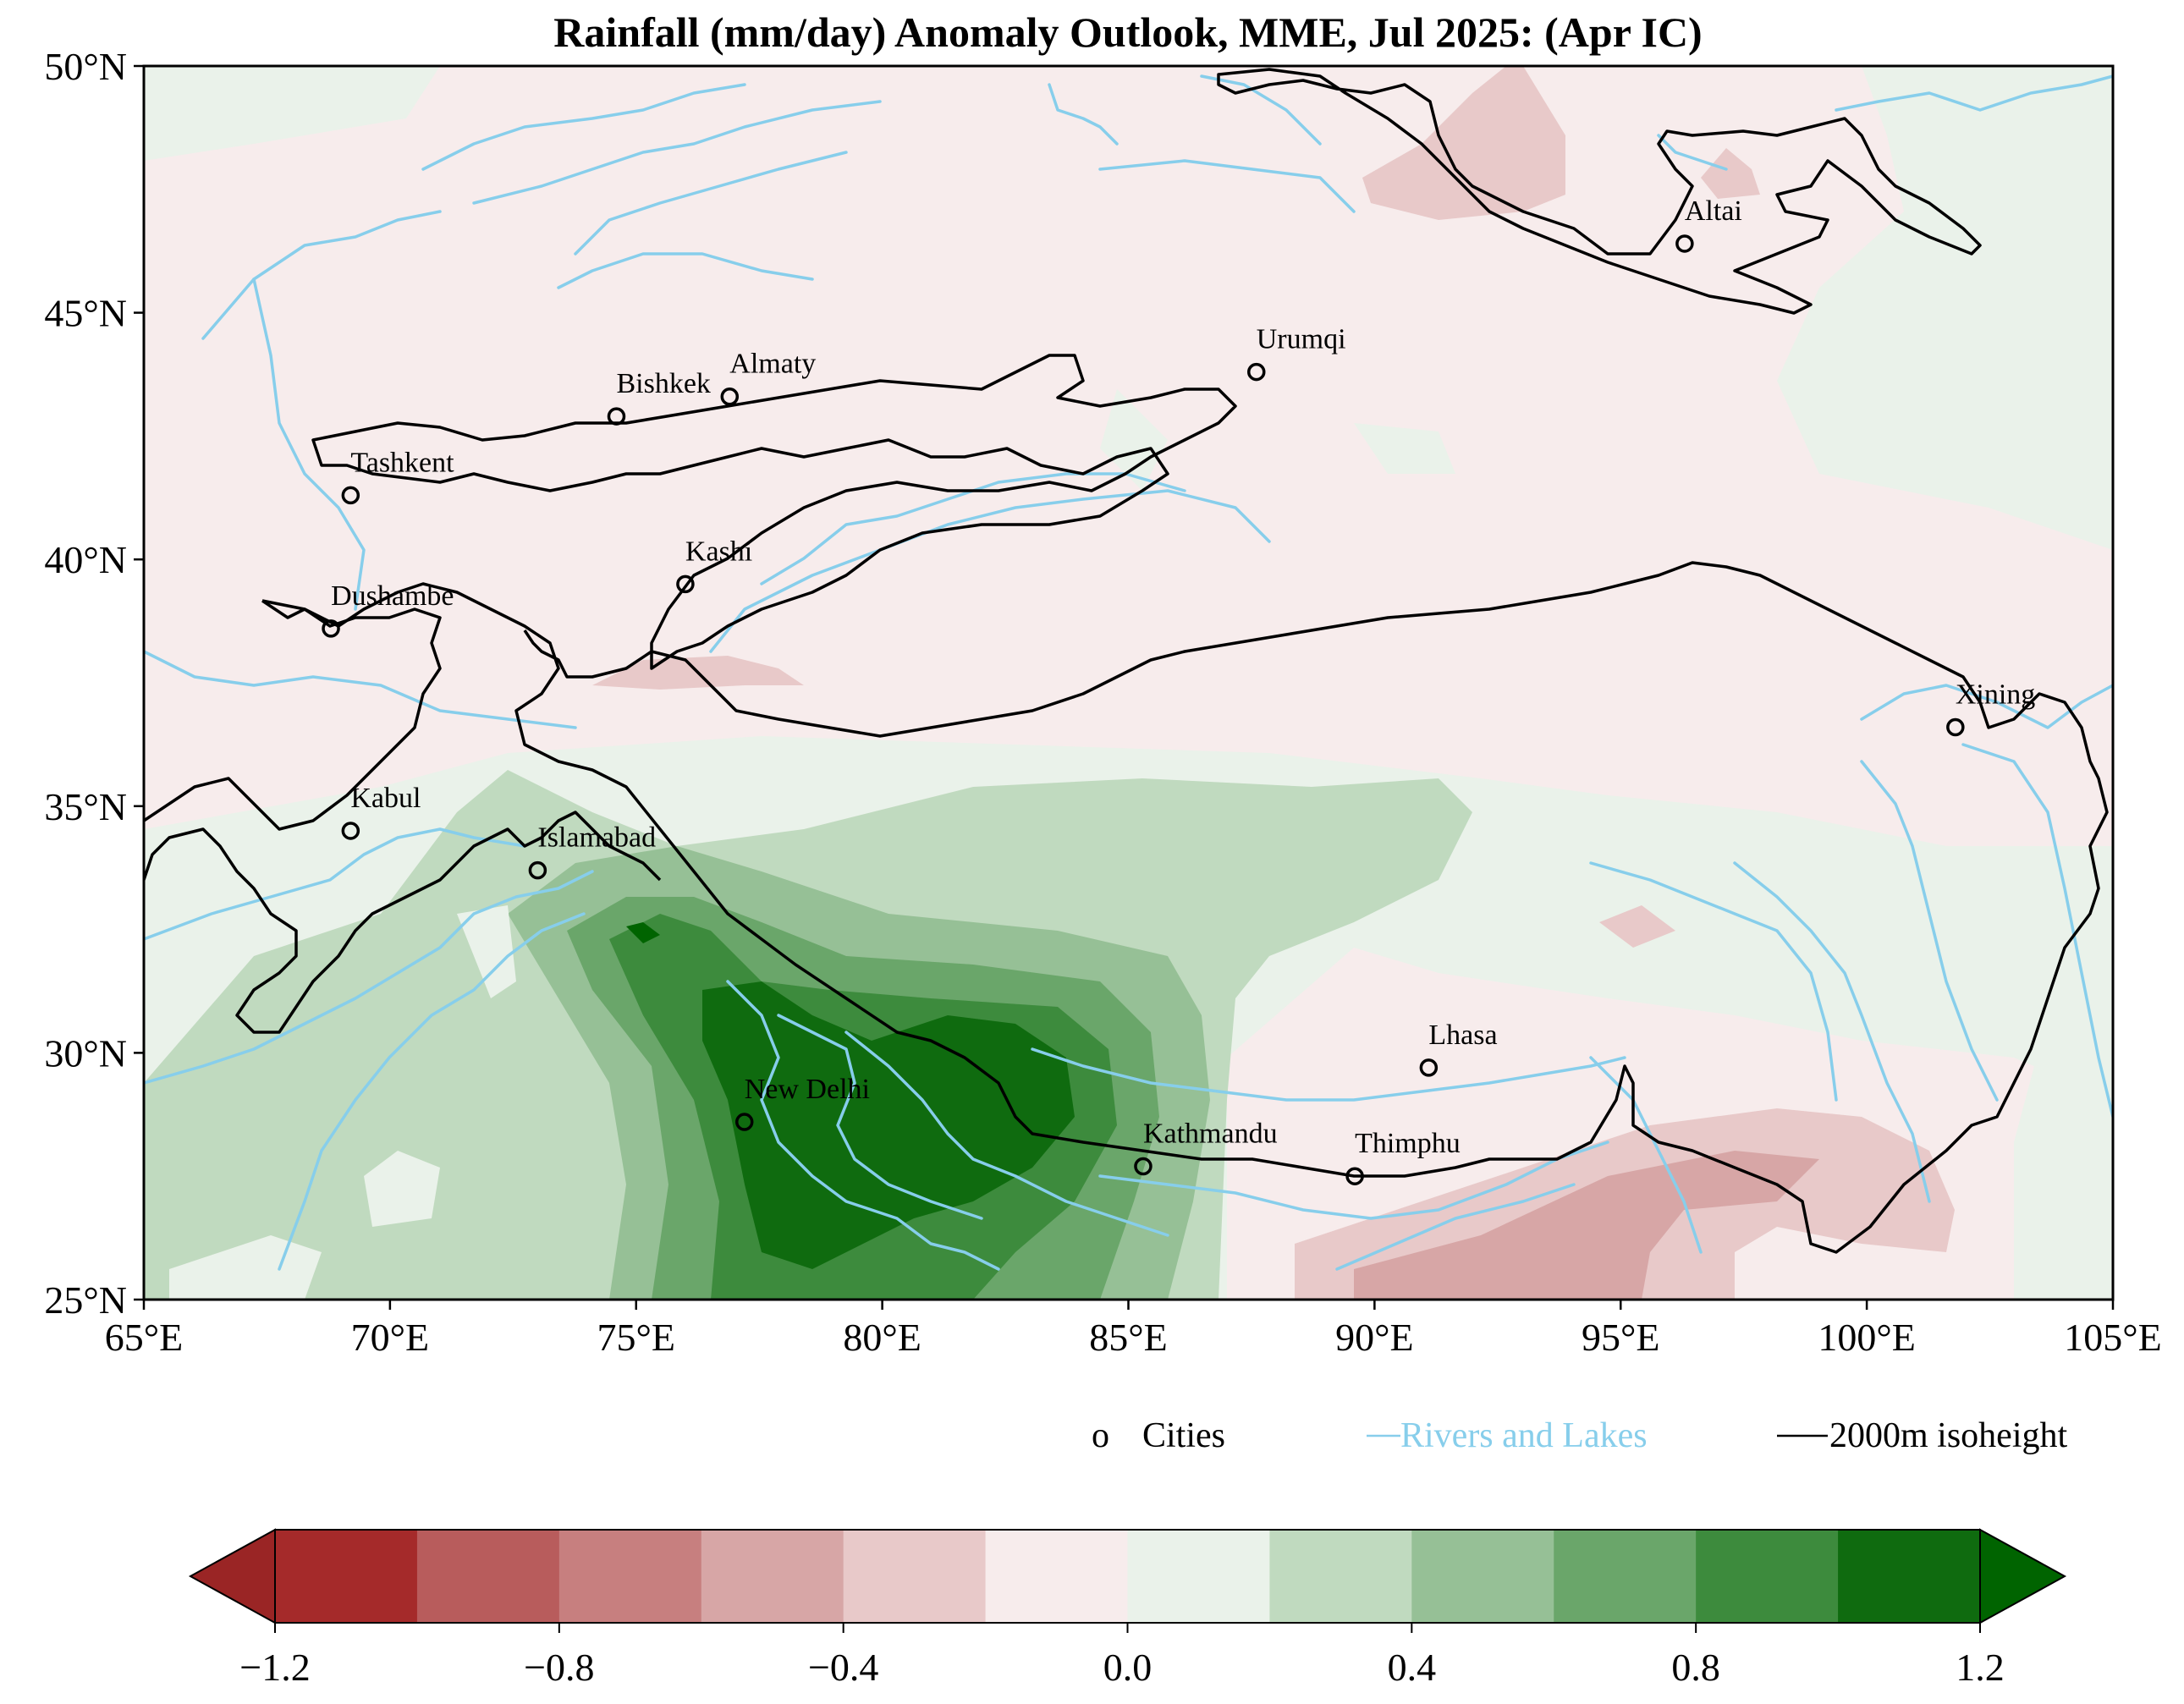  What do you see at coordinates (1128, 1667) in the screenshot?
I see `colorbar-tick-label: 0.0` at bounding box center [1128, 1667].